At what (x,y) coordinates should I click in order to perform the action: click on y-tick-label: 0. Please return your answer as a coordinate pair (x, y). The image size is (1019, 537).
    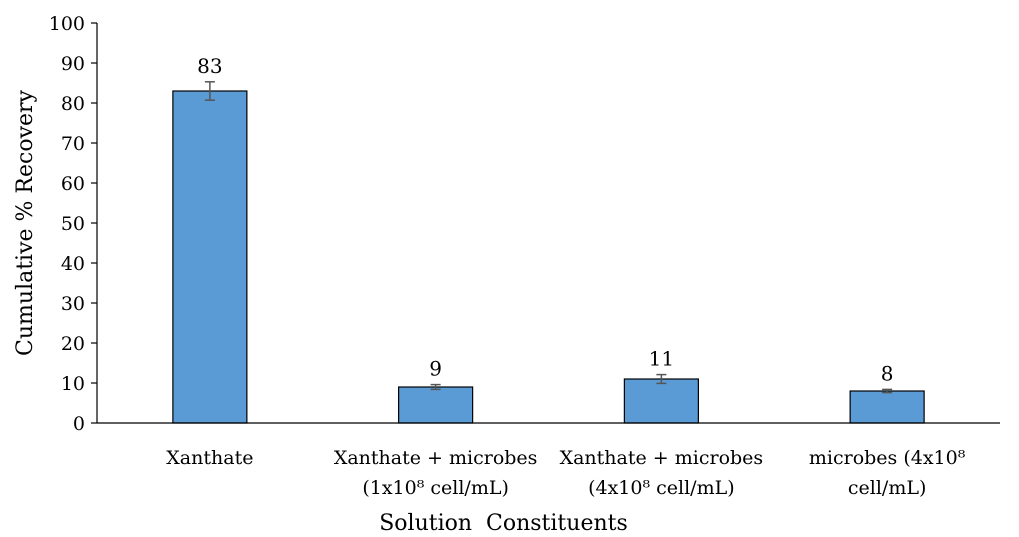
    Looking at the image, I should click on (79, 424).